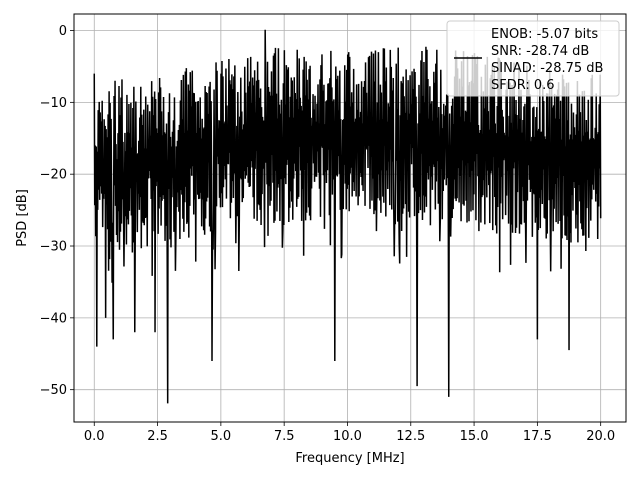  I want to click on y-axis-ticks: 0 −10 −20 −30 −40 −50, so click(57, 211).